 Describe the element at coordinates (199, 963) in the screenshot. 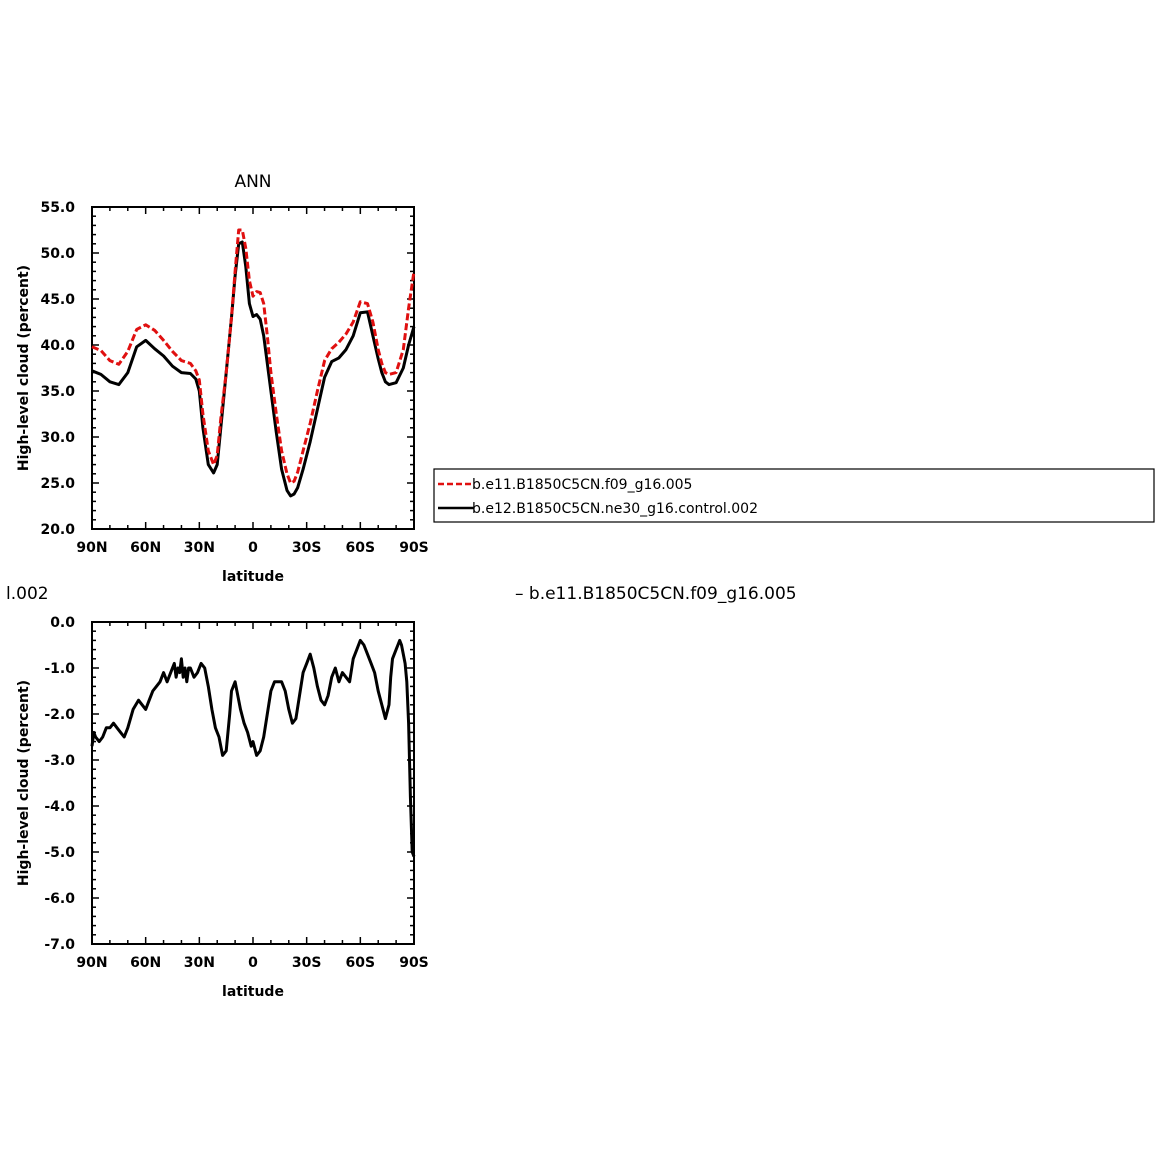

I see `bottom-x-tick-label: 30N` at that location.